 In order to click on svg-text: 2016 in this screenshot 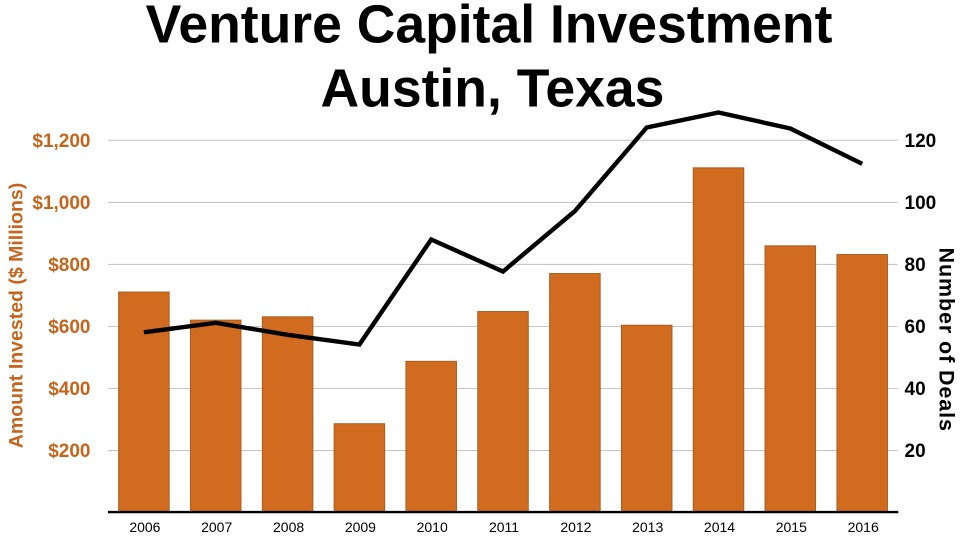, I will do `click(863, 527)`.